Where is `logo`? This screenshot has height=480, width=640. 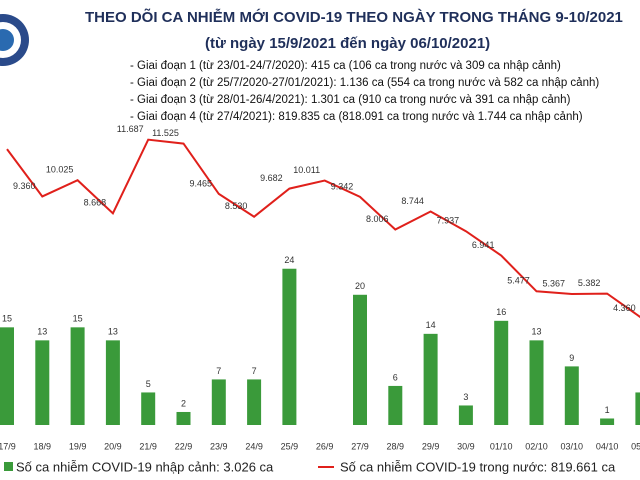
logo is located at coordinates (14, 40).